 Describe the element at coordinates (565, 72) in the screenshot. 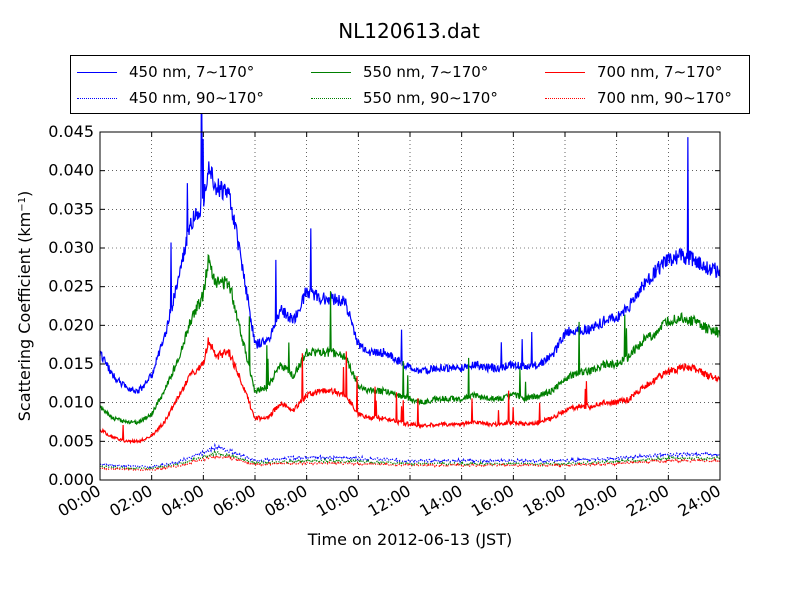

I see `legend-swatch-700-full` at that location.